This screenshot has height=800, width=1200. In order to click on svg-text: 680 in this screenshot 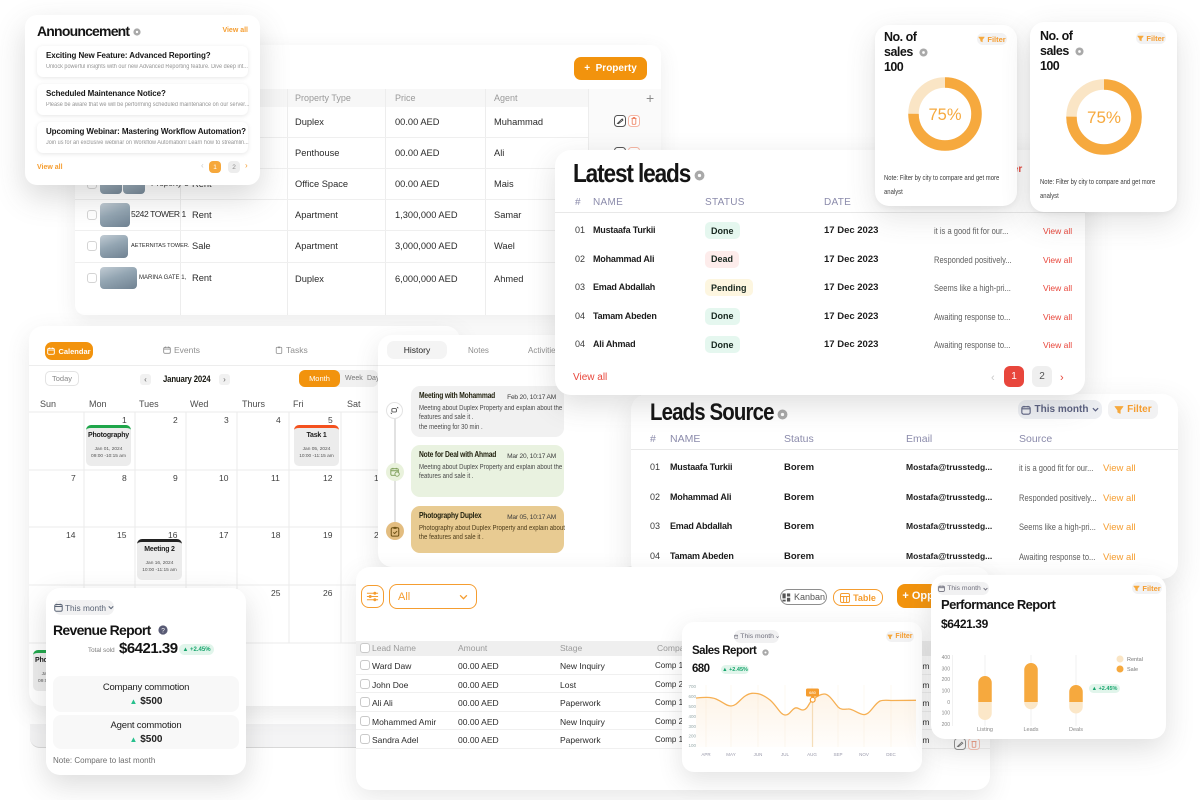, I will do `click(812, 692)`.